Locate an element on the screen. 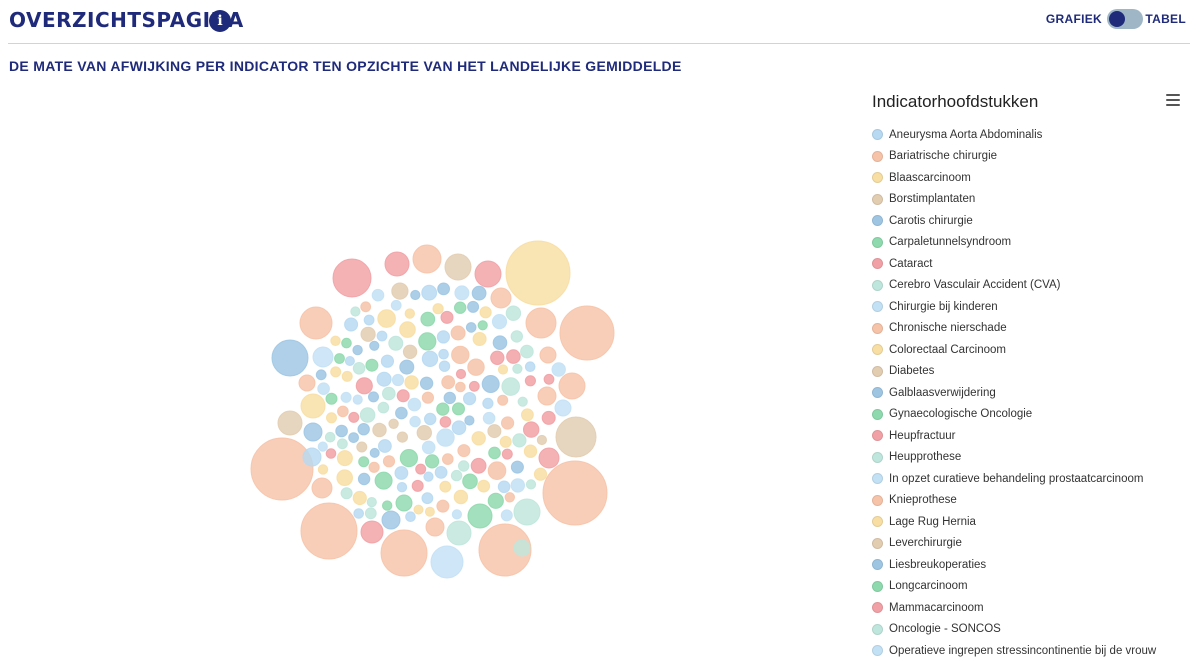 The width and height of the screenshot is (1200, 662). toggle-label-grafiek: GRAFIEK is located at coordinates (1073, 19).